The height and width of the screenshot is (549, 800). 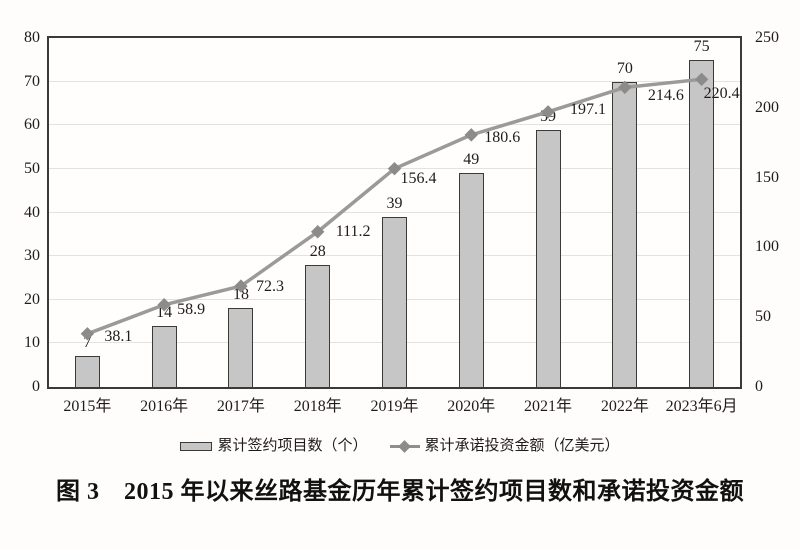 What do you see at coordinates (502, 137) in the screenshot?
I see `line-value-label: 180.6` at bounding box center [502, 137].